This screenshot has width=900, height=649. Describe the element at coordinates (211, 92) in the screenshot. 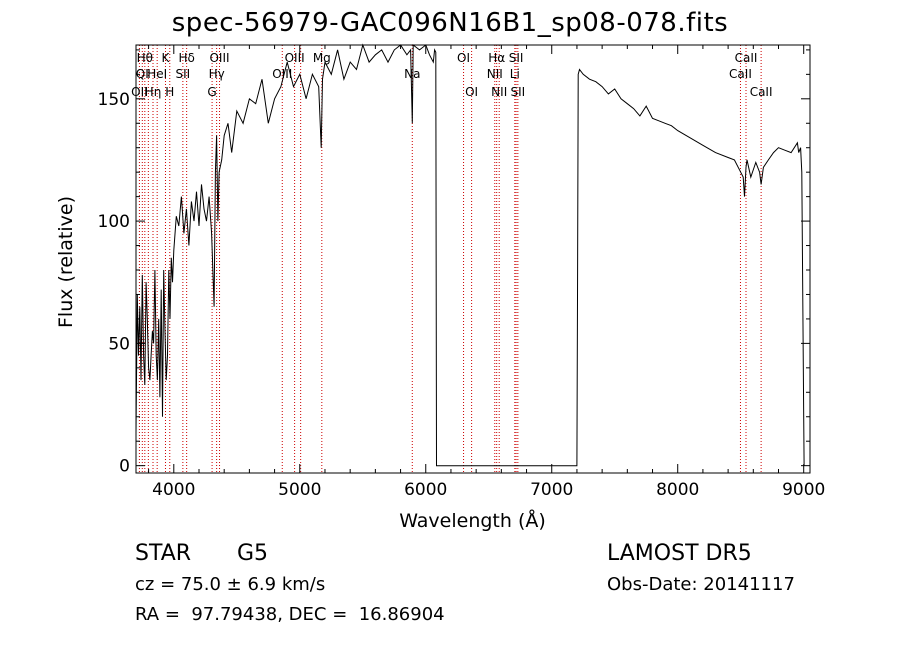

I see `line-label: G` at that location.